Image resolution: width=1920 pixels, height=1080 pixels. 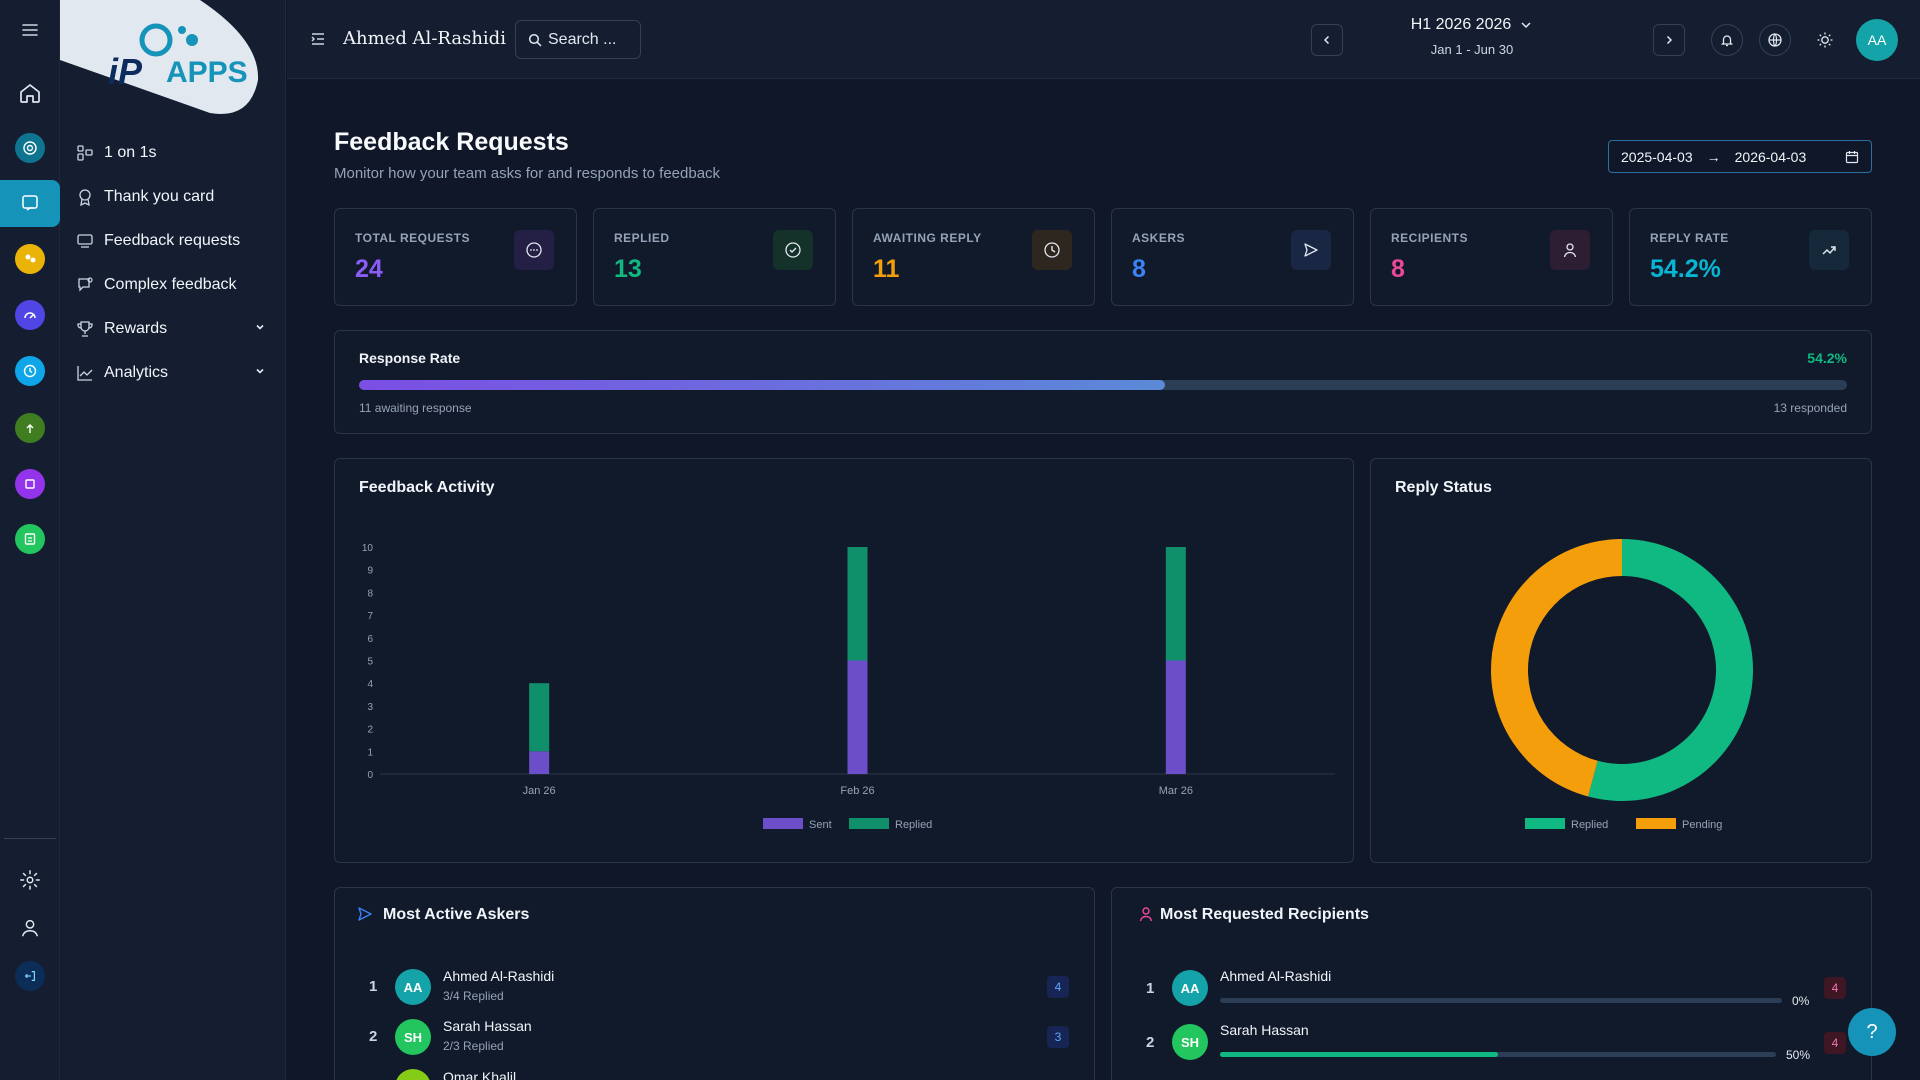 What do you see at coordinates (176, 153) in the screenshot?
I see `sidebar-item-1on1s: 1 on 1s` at bounding box center [176, 153].